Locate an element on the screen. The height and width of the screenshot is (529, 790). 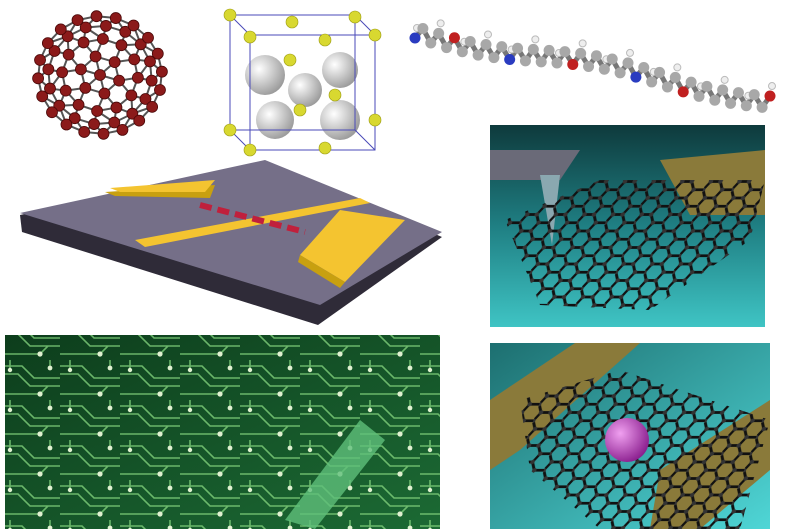
backbone is located at coordinates (593, 68).